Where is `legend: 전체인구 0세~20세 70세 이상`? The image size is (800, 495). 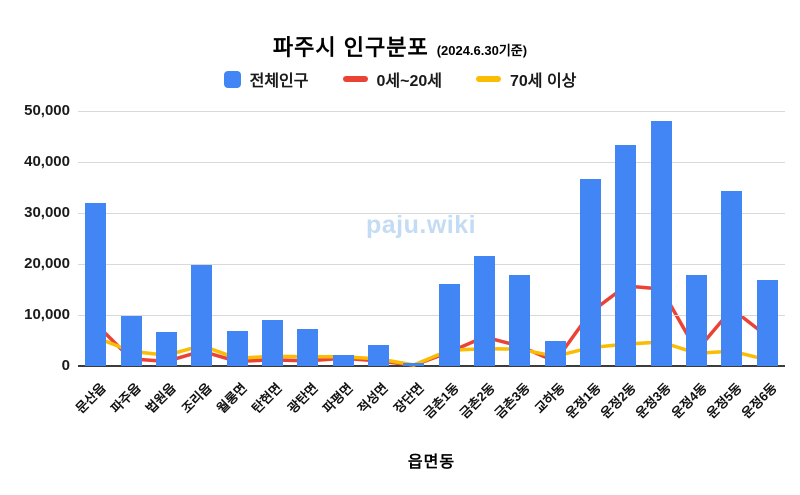 legend: 전체인구 0세~20세 70세 이상 is located at coordinates (400, 79).